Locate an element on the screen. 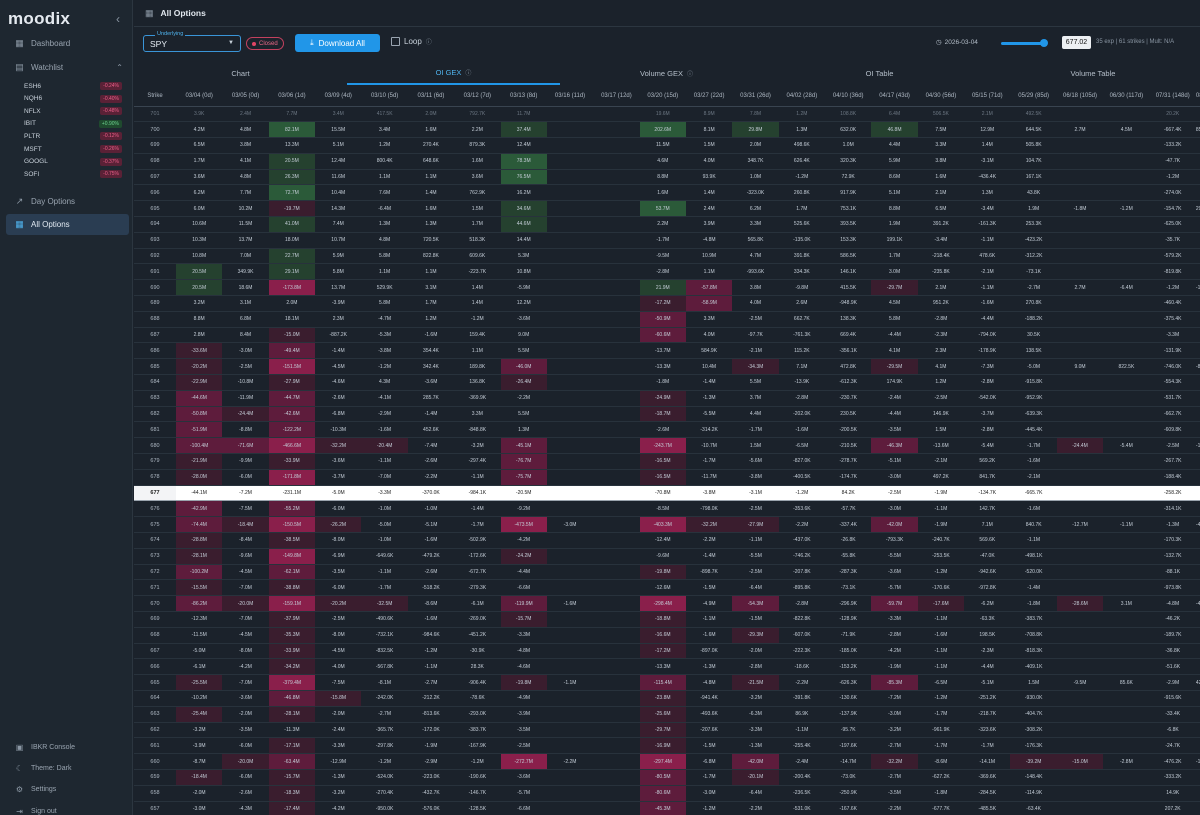 This screenshot has width=1200, height=815. gex-cell: -8.0M is located at coordinates (338, 540).